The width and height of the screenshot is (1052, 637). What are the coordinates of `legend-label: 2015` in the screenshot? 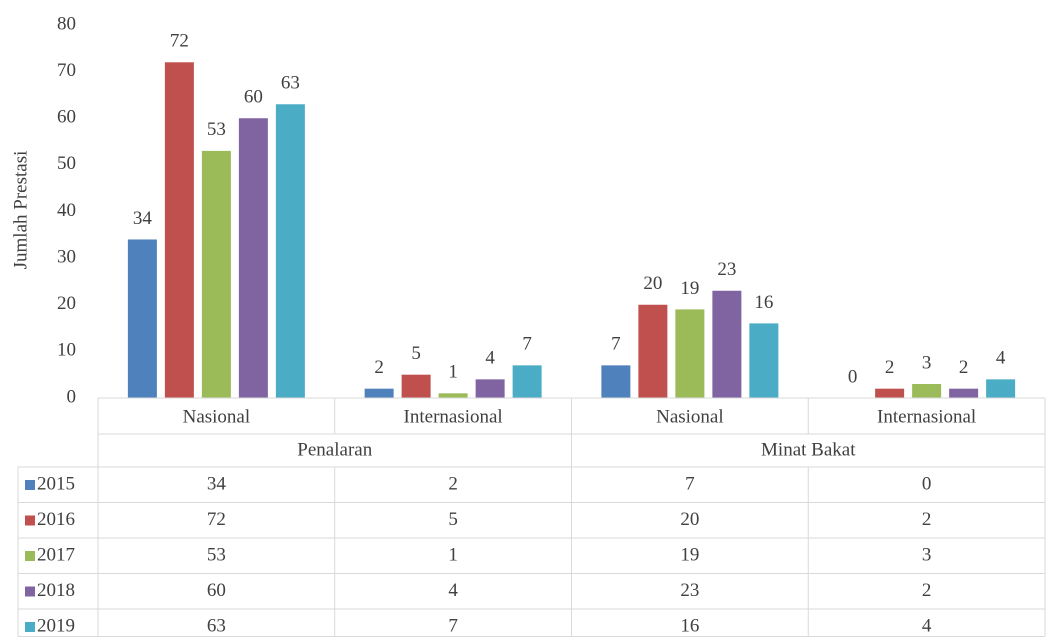 It's located at (56, 483).